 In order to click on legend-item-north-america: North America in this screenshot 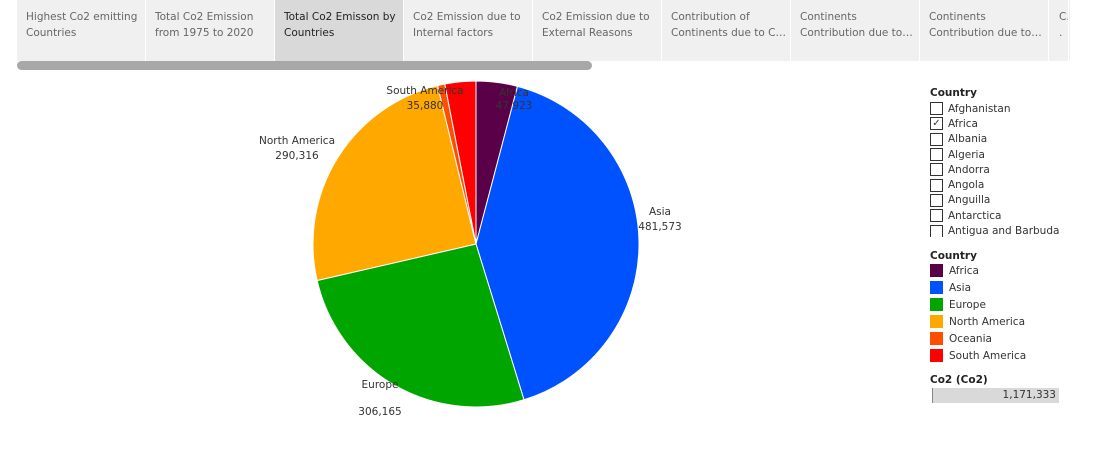, I will do `click(978, 321)`.